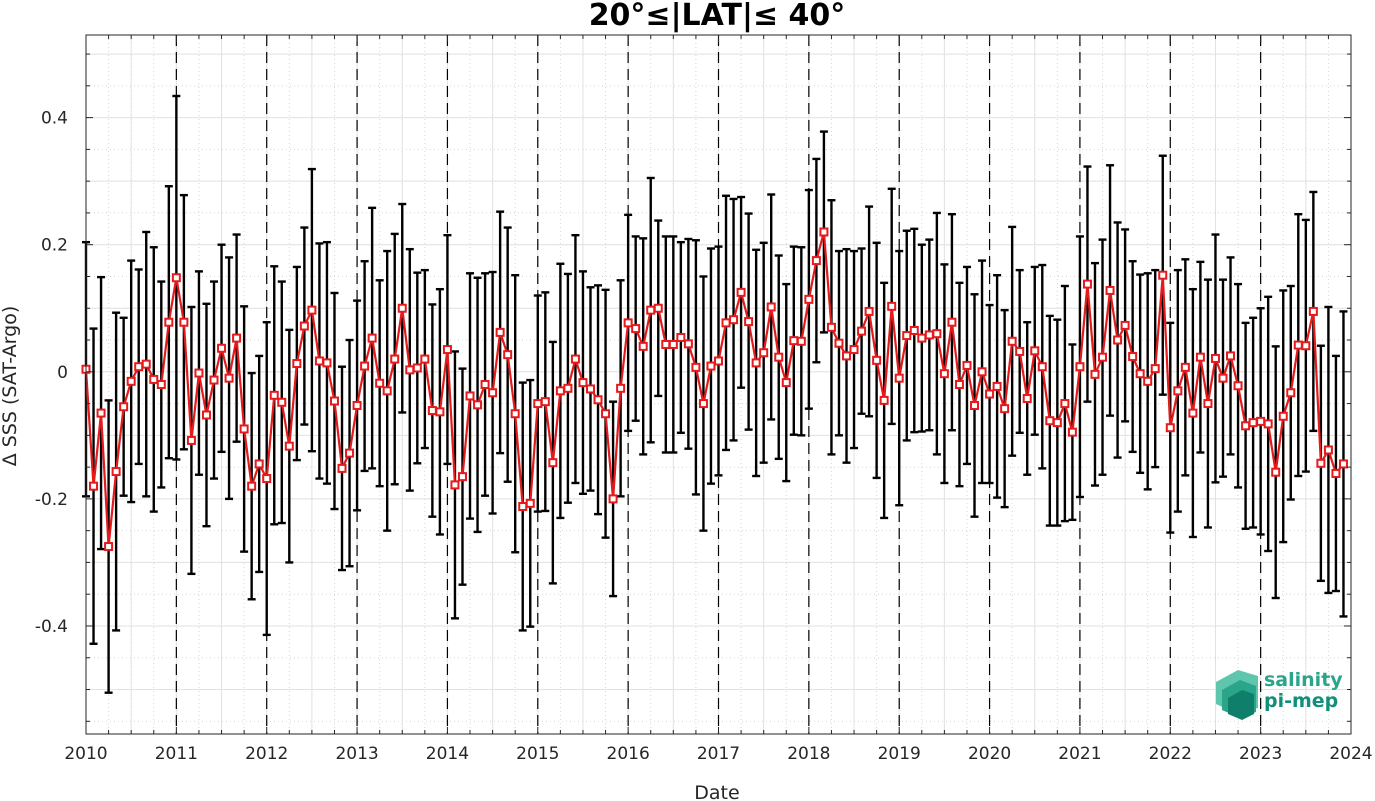  Describe the element at coordinates (51, 627) in the screenshot. I see `y-tick-label: -0.4` at that location.